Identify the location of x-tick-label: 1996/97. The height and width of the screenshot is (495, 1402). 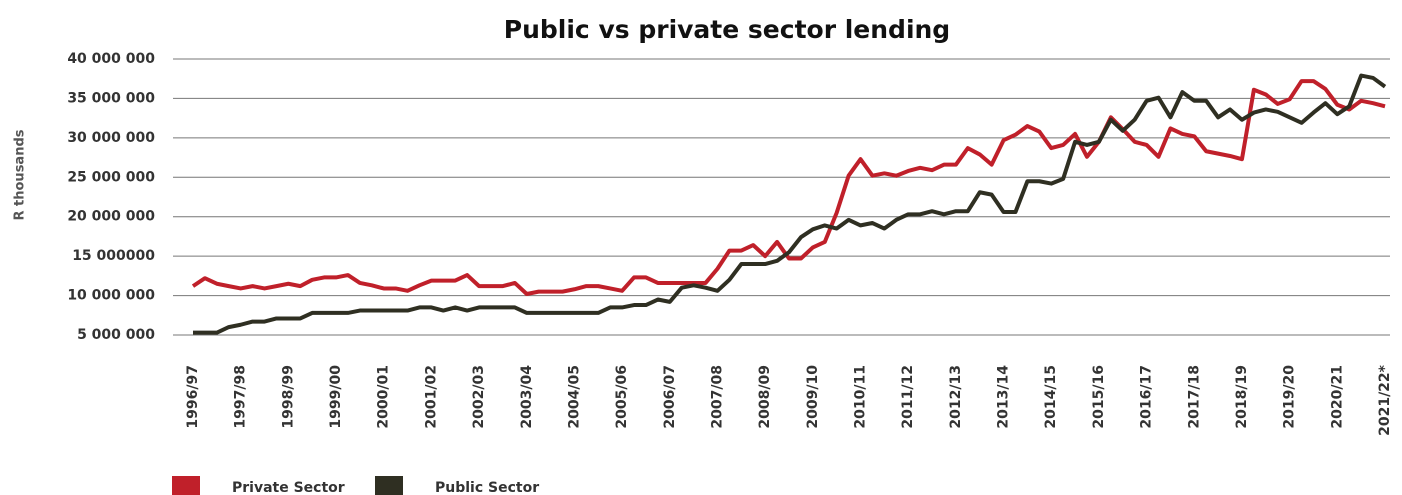
(193, 397).